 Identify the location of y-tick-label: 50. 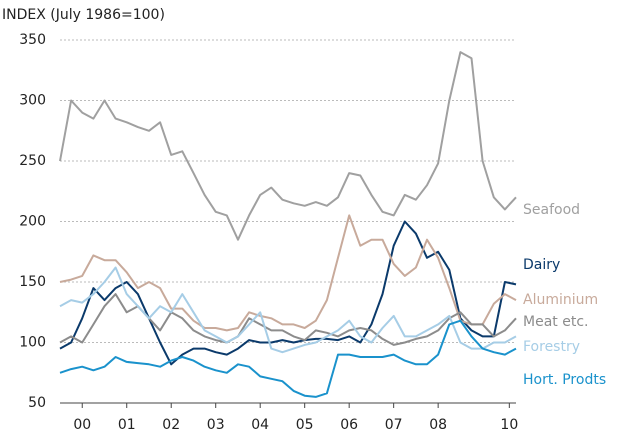
(37, 403).